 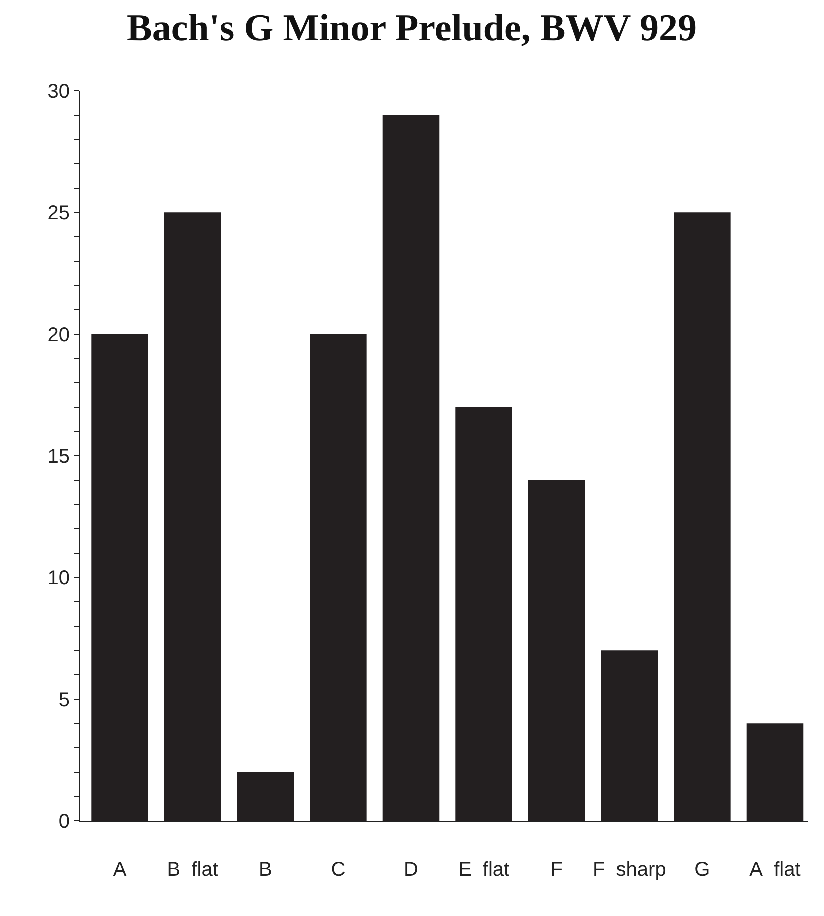 I want to click on x-tick-label: A, so click(x=120, y=870).